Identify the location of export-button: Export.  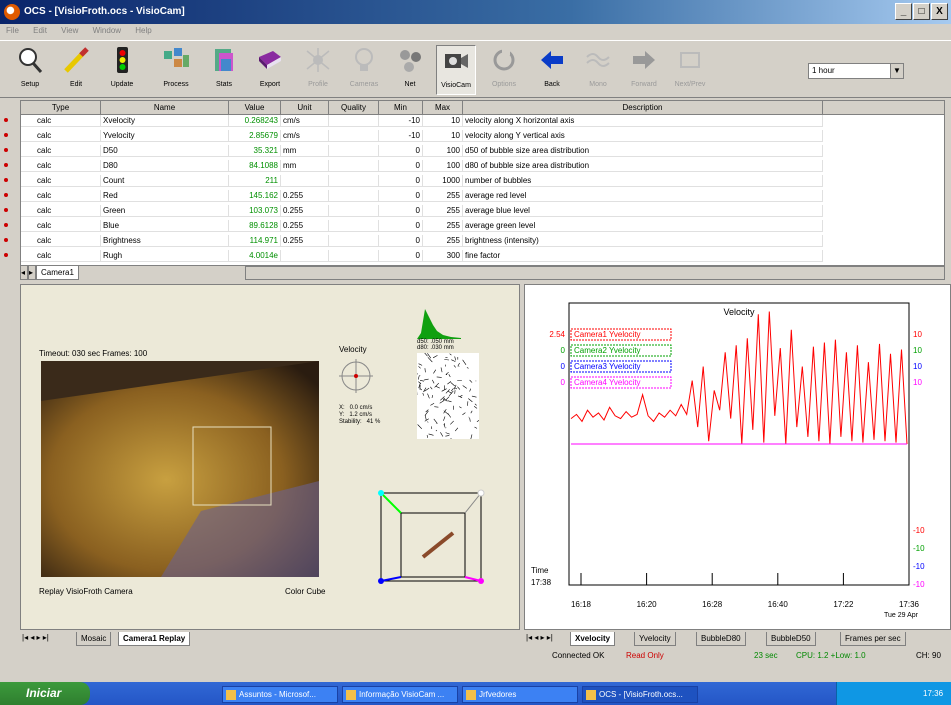
(270, 70).